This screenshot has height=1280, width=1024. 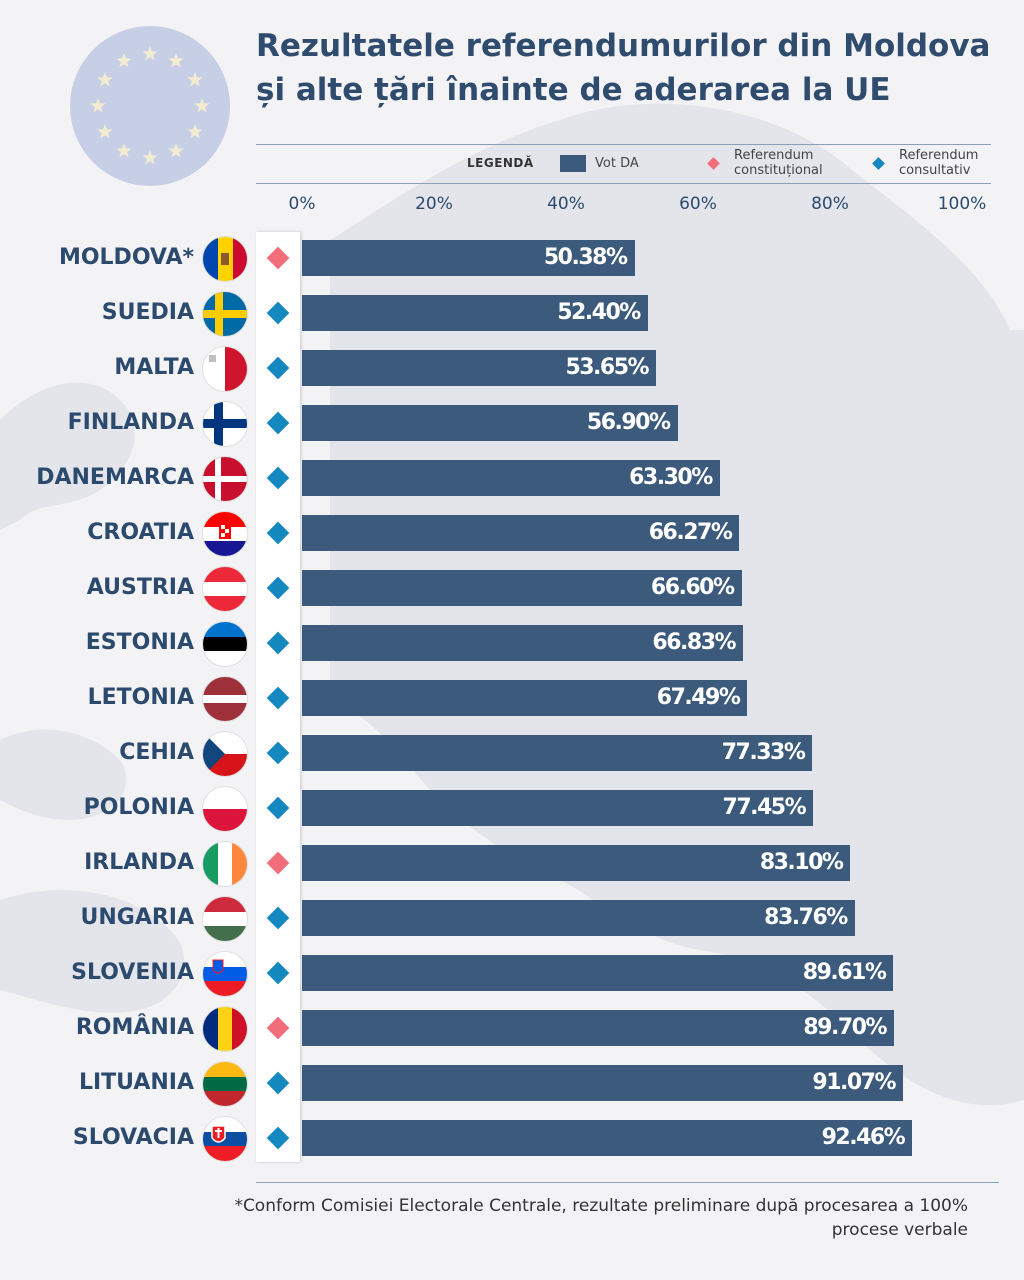 I want to click on bar-value-label: 67.49%, so click(x=698, y=697).